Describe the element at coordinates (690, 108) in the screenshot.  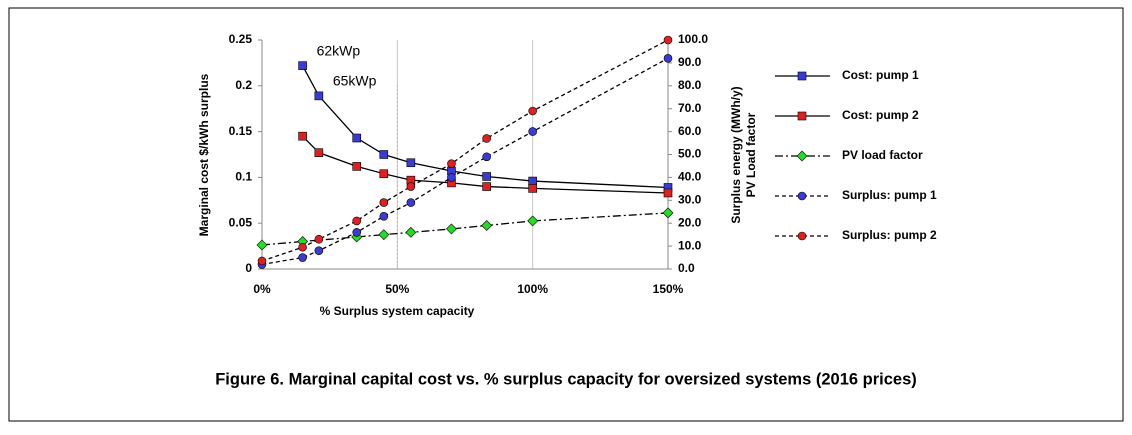
I see `y2-tick-label: 70.0` at that location.